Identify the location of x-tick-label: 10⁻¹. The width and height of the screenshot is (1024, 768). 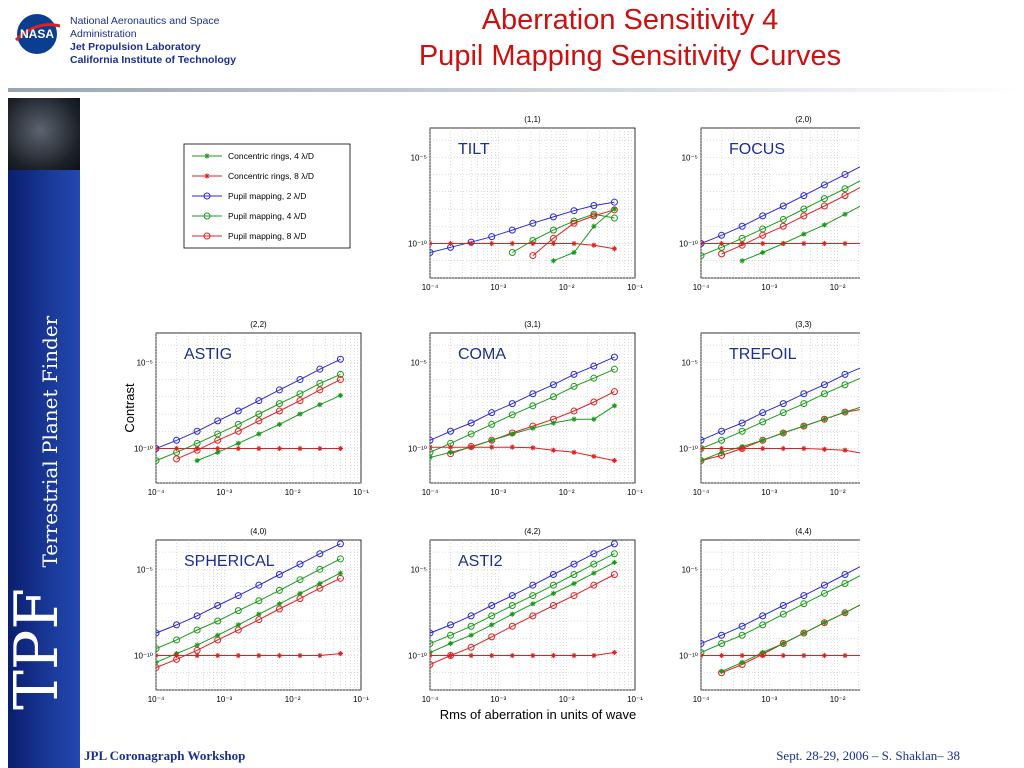
(361, 699).